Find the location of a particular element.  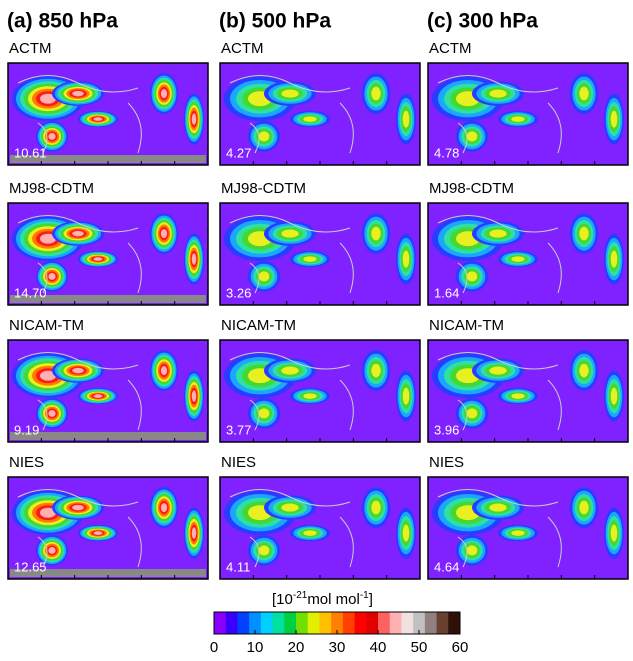

panel-value: 3.77 is located at coordinates (238, 429).